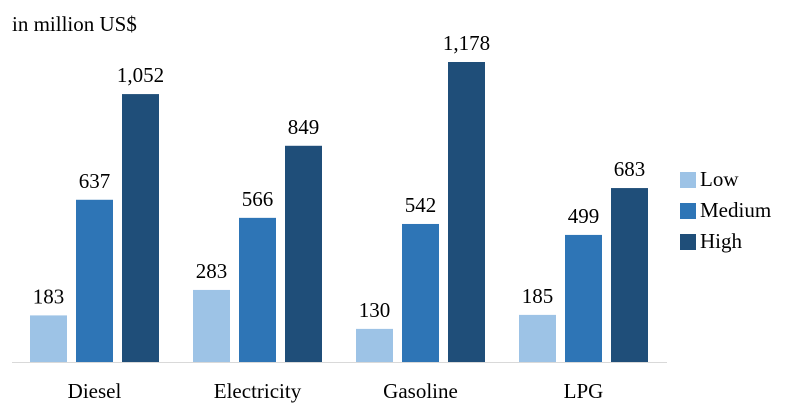 Image resolution: width=791 pixels, height=405 pixels. I want to click on legend-label-low: Low, so click(719, 179).